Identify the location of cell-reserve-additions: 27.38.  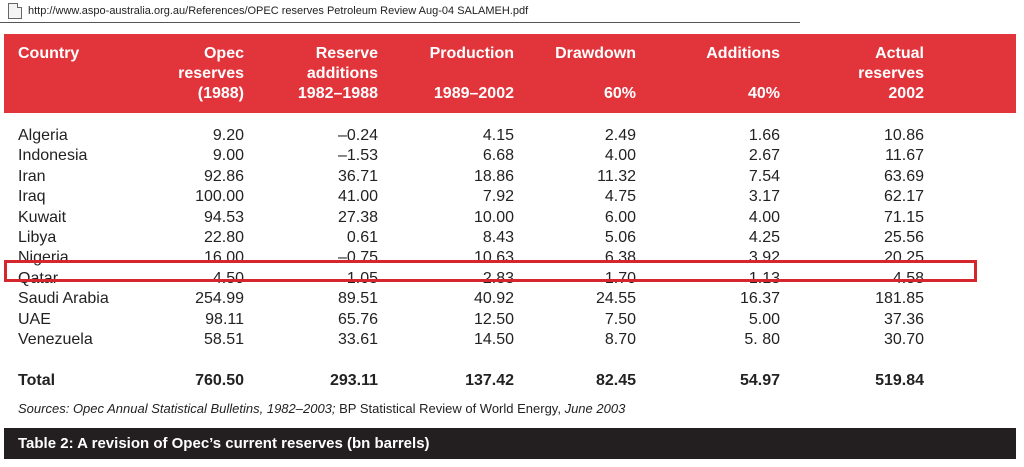
(357, 217).